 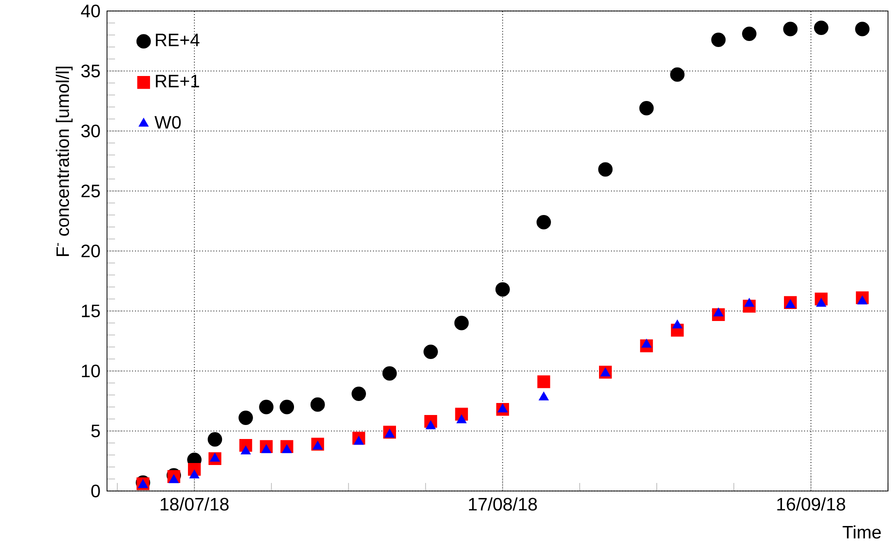 What do you see at coordinates (178, 81) in the screenshot?
I see `legend-label: RE+1` at bounding box center [178, 81].